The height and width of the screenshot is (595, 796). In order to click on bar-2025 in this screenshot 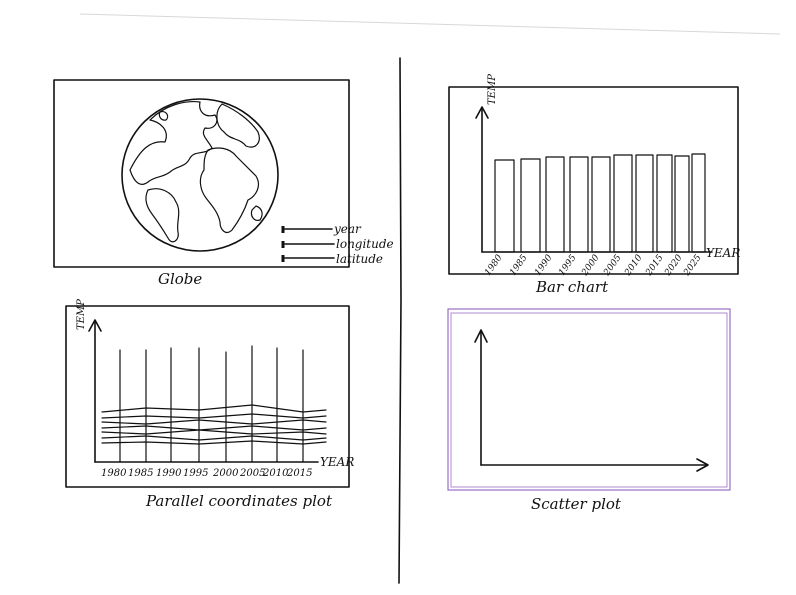, I will do `click(698, 203)`.